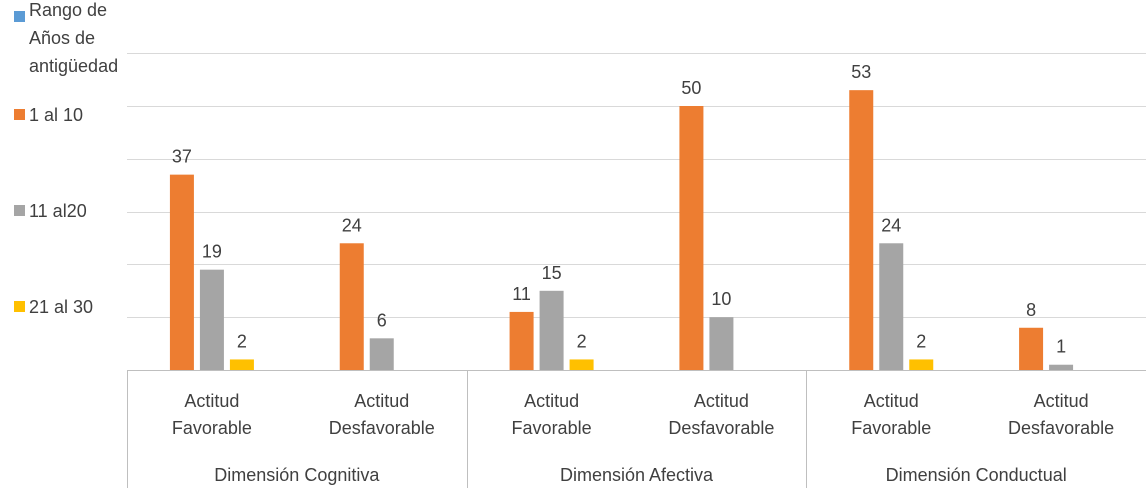 This screenshot has height=488, width=1146. I want to click on legend-swatch-11-al20, so click(19, 210).